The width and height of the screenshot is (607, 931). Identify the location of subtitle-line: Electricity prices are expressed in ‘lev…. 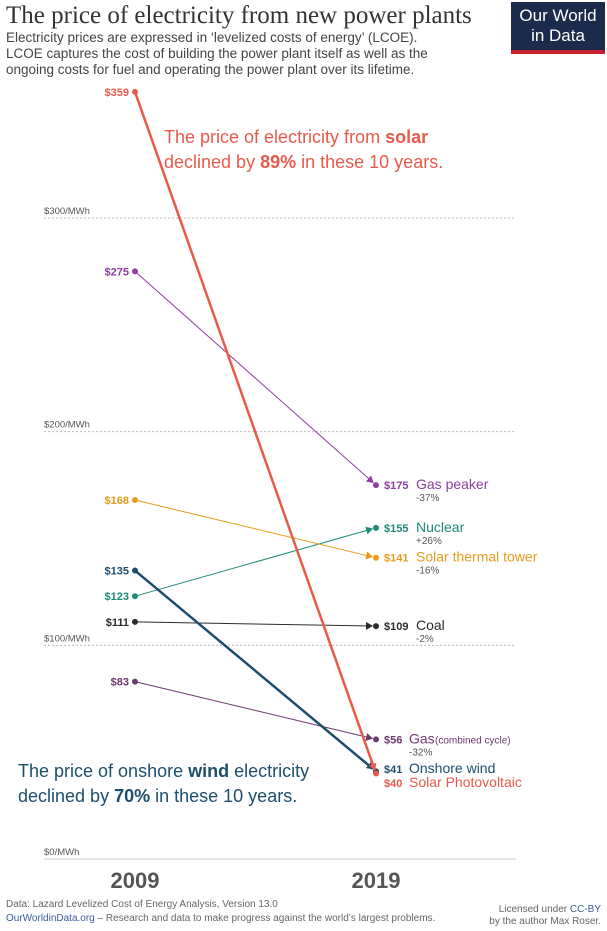
(212, 37).